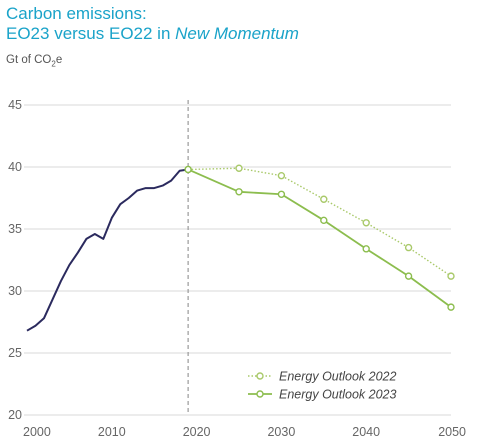 The width and height of the screenshot is (481, 445). What do you see at coordinates (366, 432) in the screenshot?
I see `x-tick-label: 2040` at bounding box center [366, 432].